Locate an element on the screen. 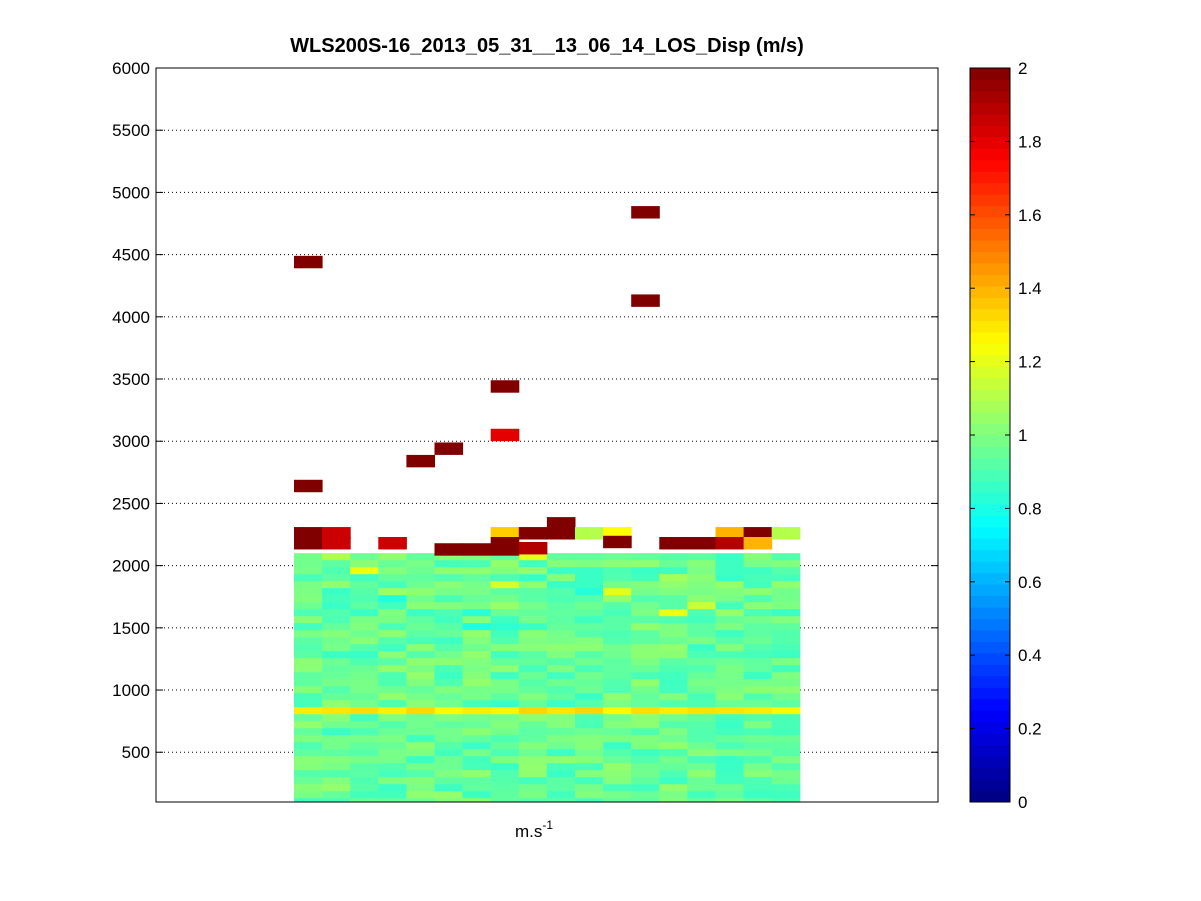  y-tick-label: 2000 is located at coordinates (131, 566).